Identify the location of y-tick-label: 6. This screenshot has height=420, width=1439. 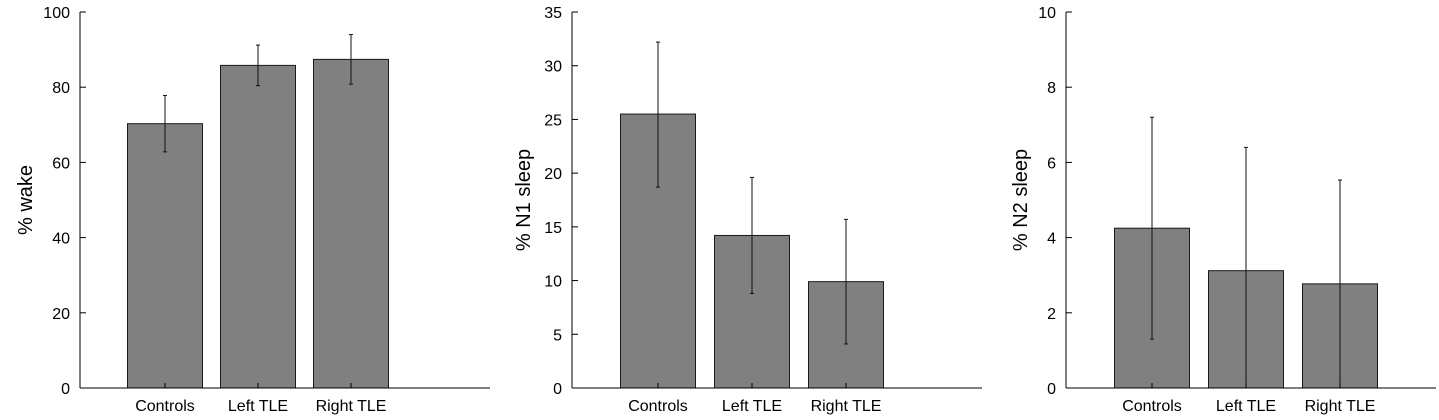
(1051, 163).